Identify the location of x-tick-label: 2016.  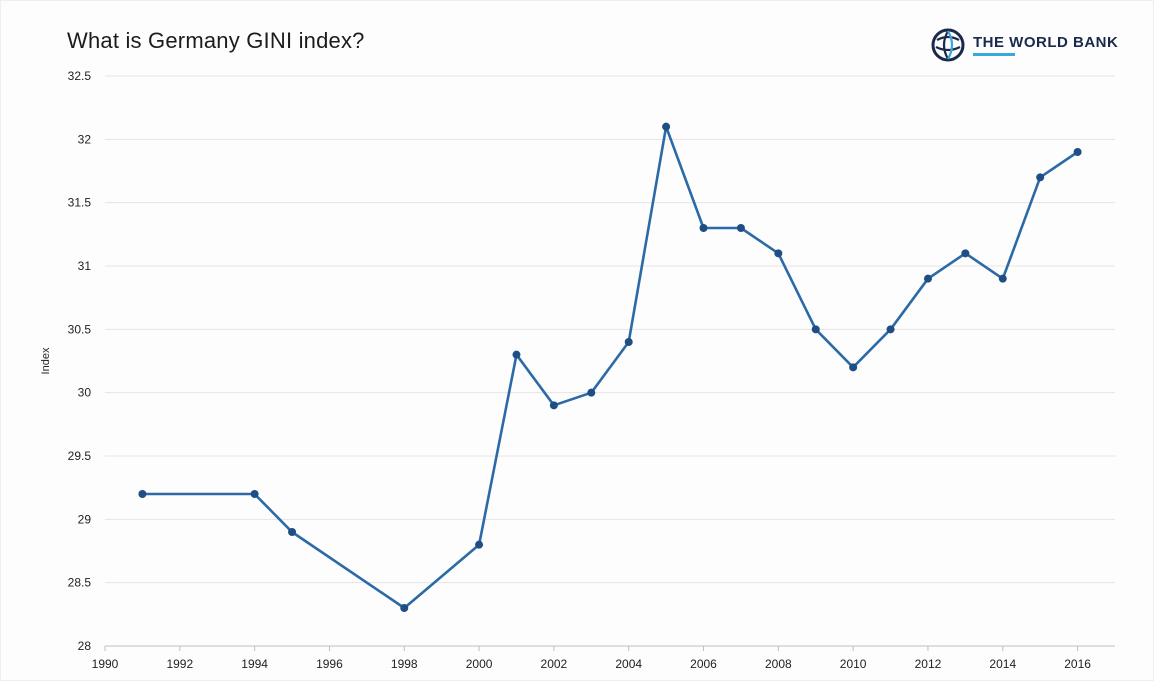
(1077, 664).